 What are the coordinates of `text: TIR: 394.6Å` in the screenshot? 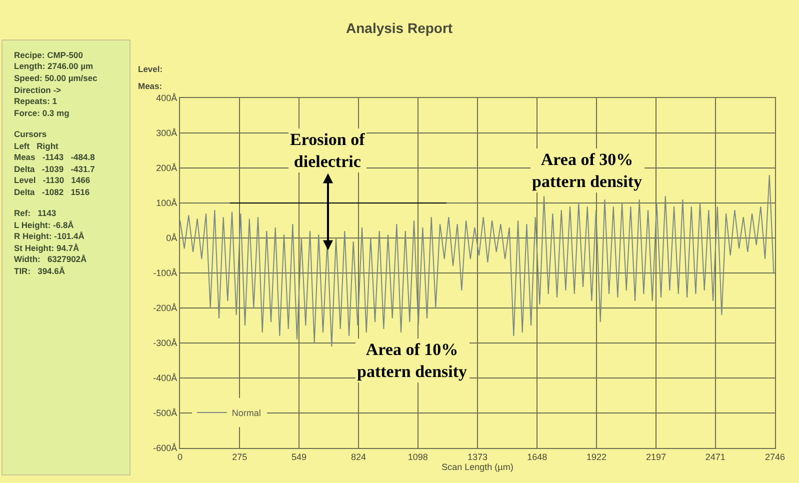 It's located at (40, 271).